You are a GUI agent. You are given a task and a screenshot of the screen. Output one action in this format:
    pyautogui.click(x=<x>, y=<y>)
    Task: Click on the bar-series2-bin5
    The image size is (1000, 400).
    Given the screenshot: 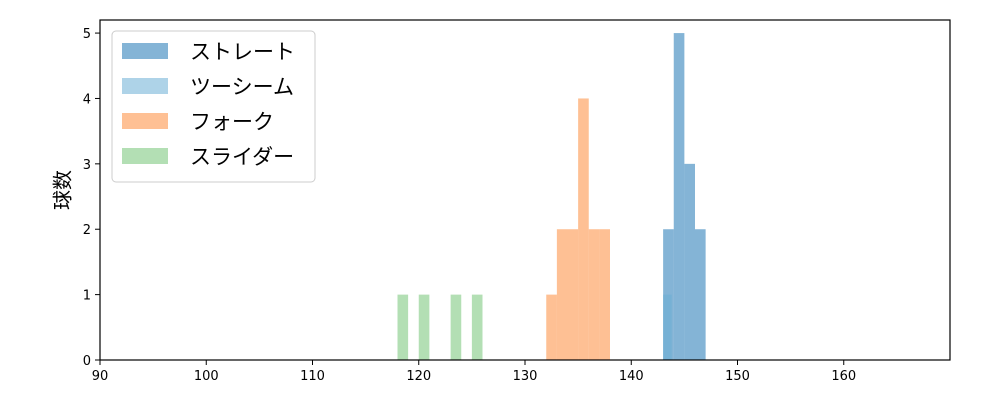 What is the action you would take?
    pyautogui.click(x=604, y=294)
    